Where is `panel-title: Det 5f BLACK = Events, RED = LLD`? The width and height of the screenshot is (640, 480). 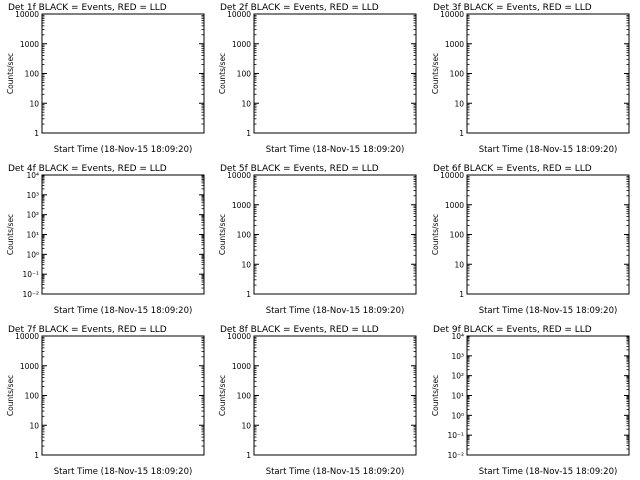
panel-title: Det 5f BLACK = Events, RED = LLD is located at coordinates (299, 169).